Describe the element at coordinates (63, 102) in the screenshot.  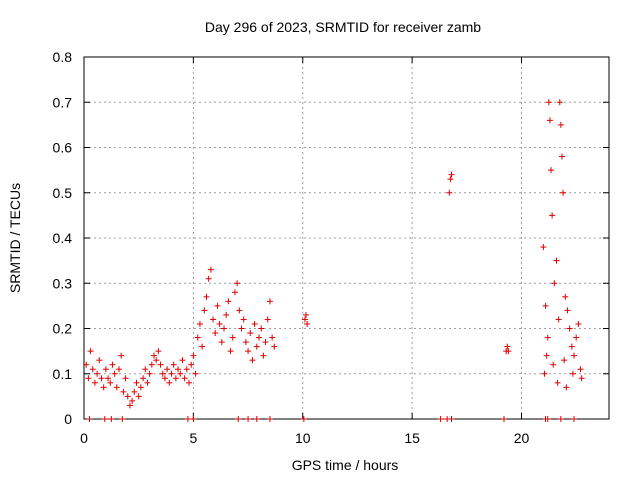
I see `y-tick-label: 0.7` at that location.